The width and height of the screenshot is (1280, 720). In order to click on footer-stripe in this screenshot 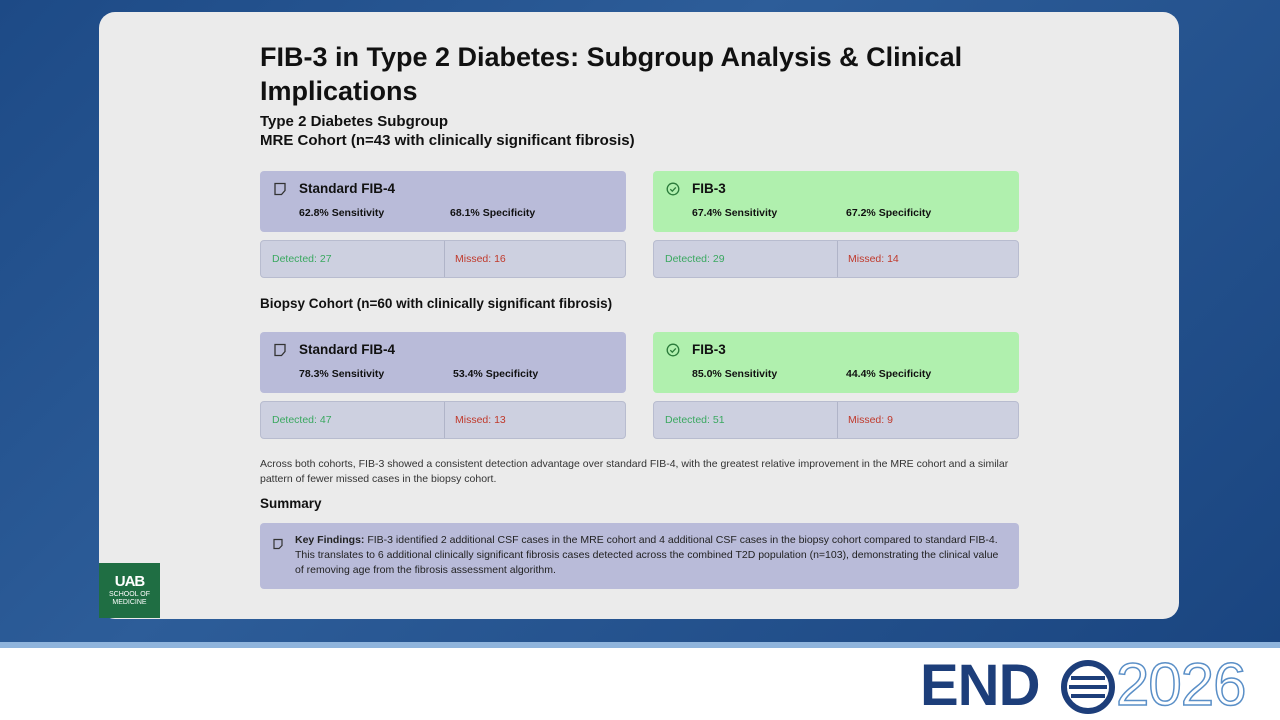, I will do `click(640, 645)`.